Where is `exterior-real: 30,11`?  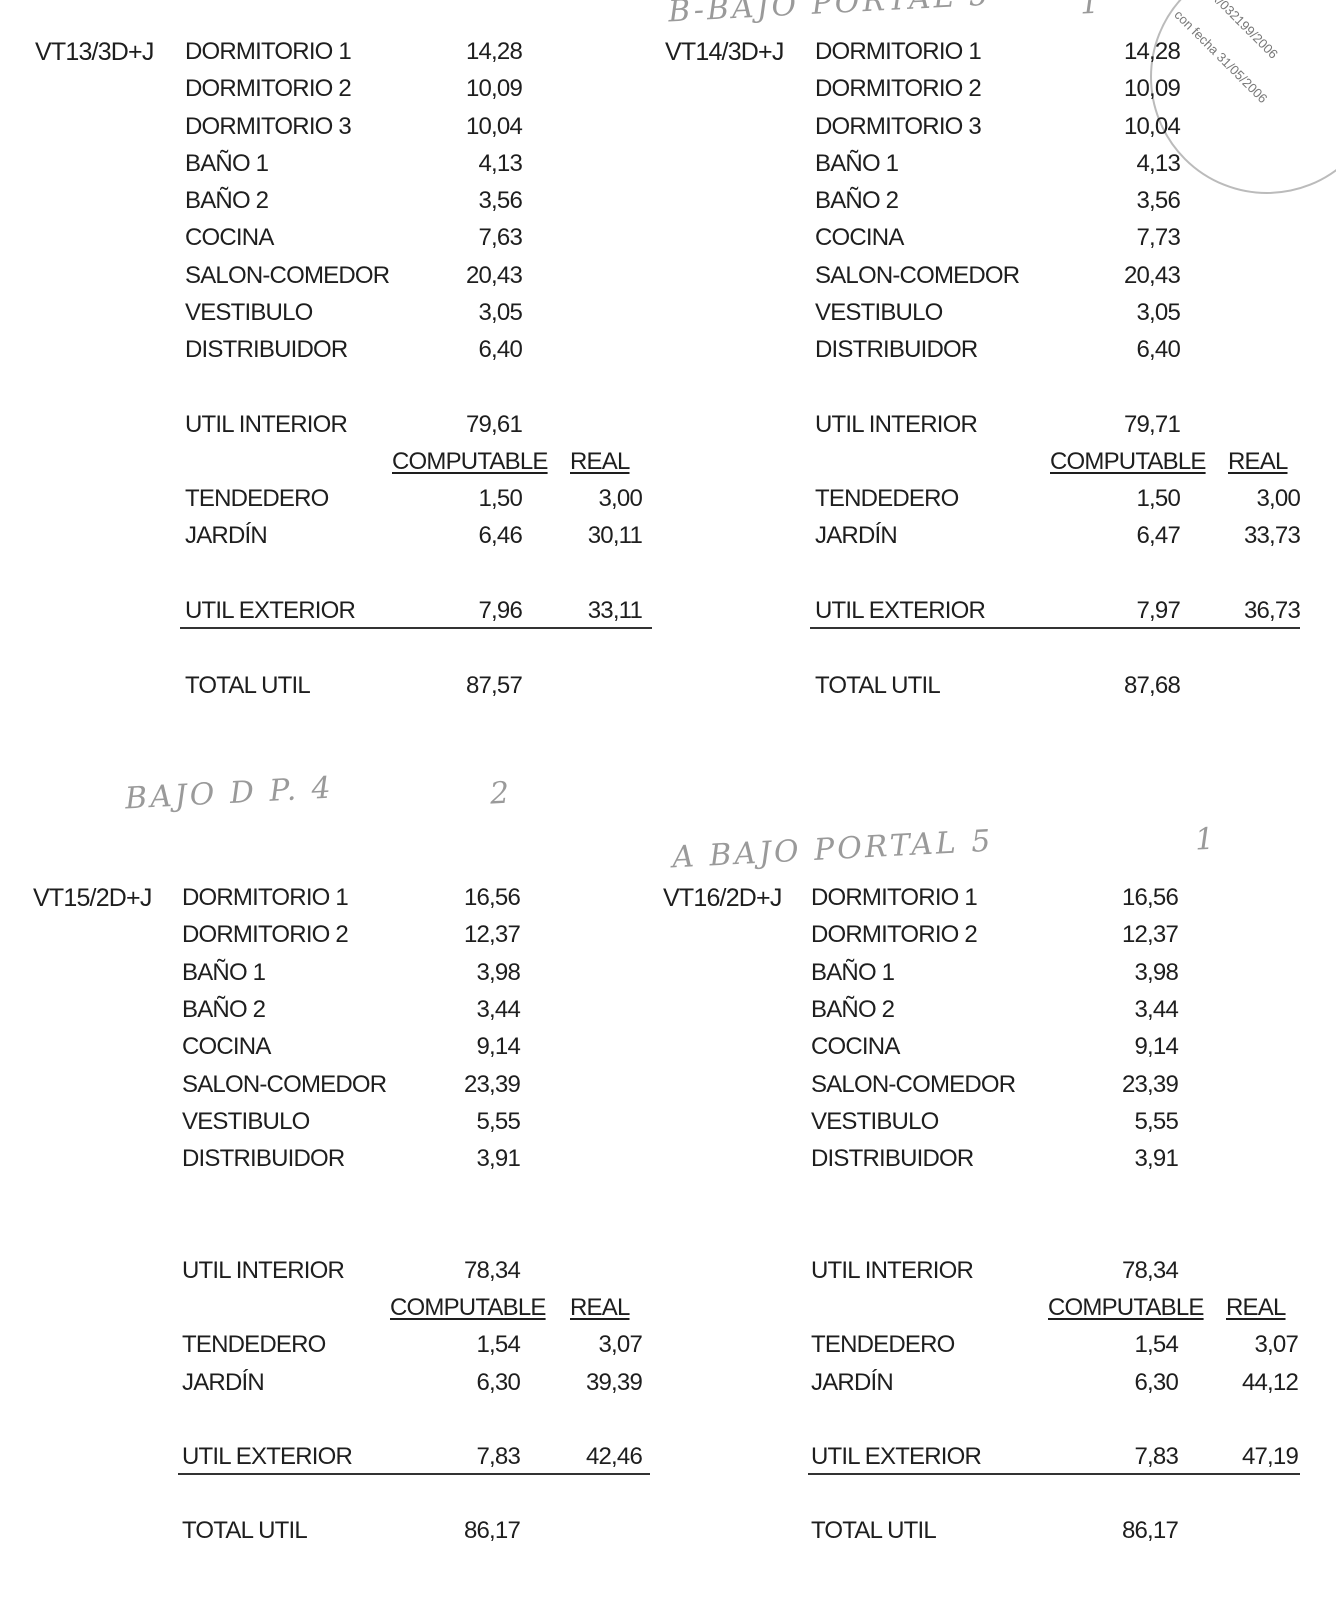
exterior-real: 30,11 is located at coordinates (615, 535).